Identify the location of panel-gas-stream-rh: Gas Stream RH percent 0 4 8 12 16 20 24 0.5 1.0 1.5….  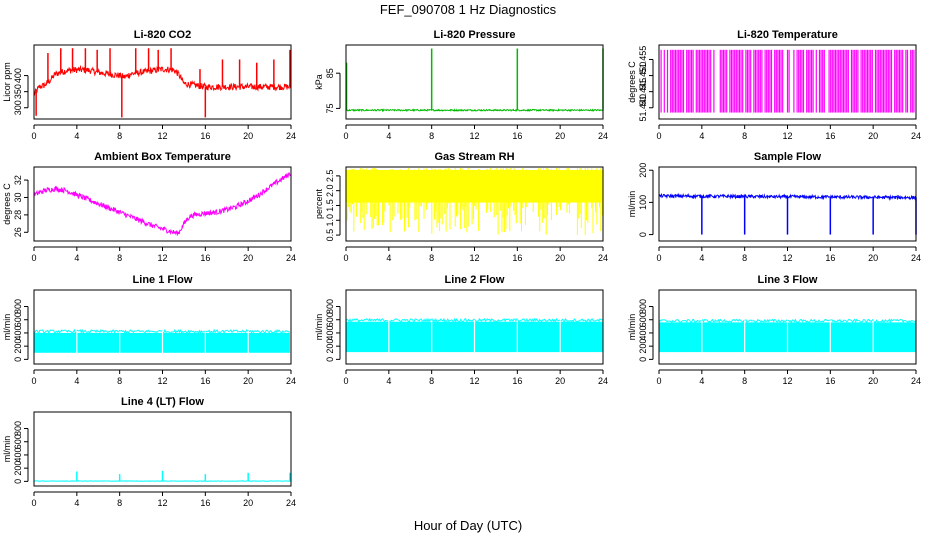
(461, 207).